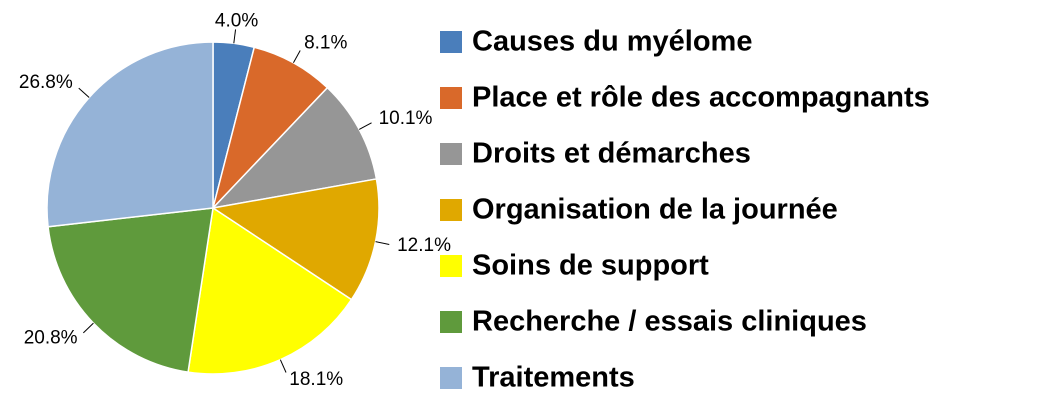 This screenshot has width=1053, height=418. Describe the element at coordinates (46, 82) in the screenshot. I see `value-label: 26.8%` at that location.